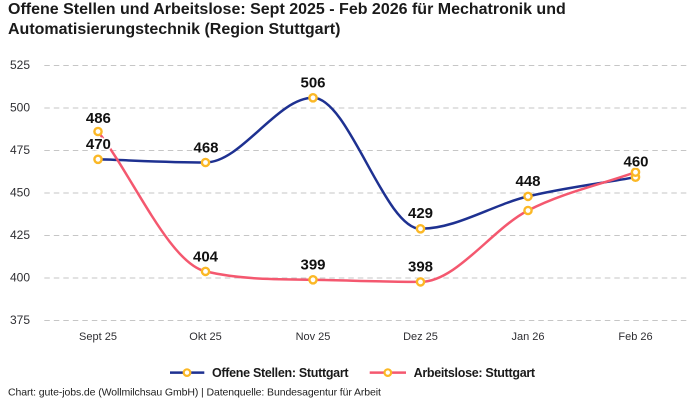  Describe the element at coordinates (312, 83) in the screenshot. I see `svg-text: 506` at that location.